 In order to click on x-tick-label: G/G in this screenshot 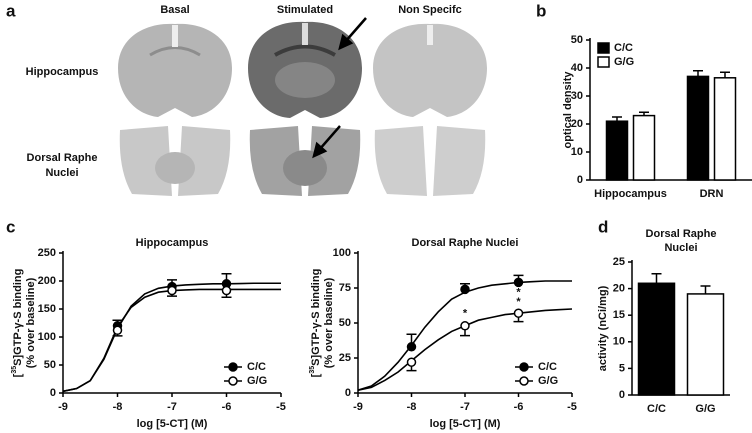, I will do `click(705, 409)`.